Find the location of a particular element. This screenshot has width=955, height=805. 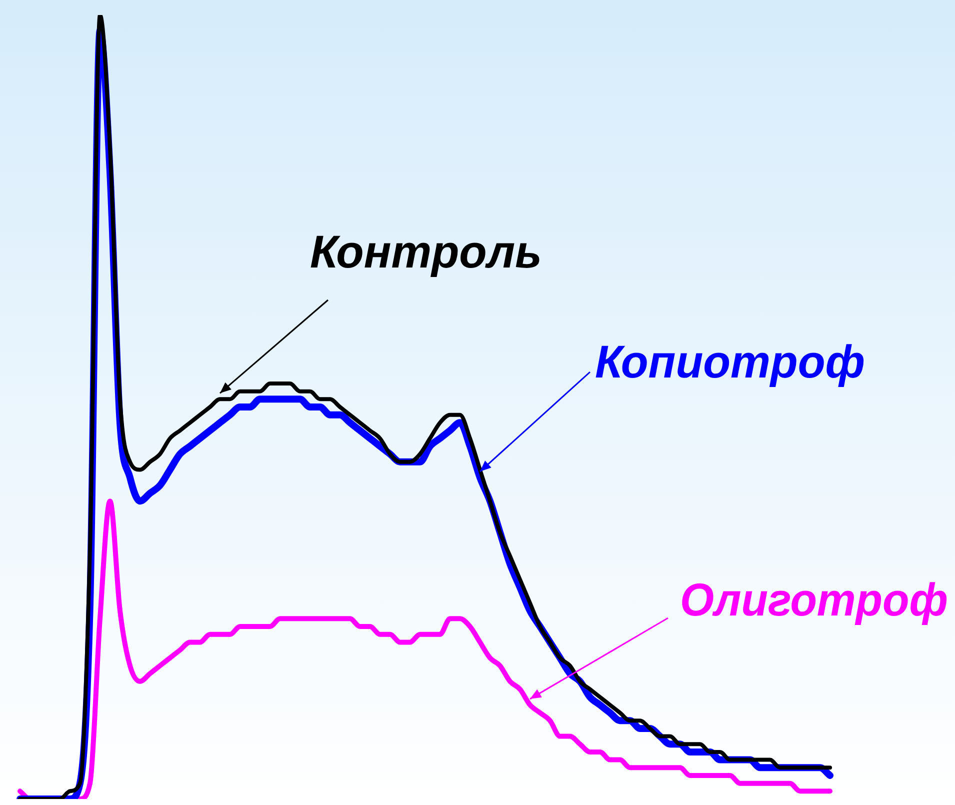

text: Копиотроф is located at coordinates (730, 362).